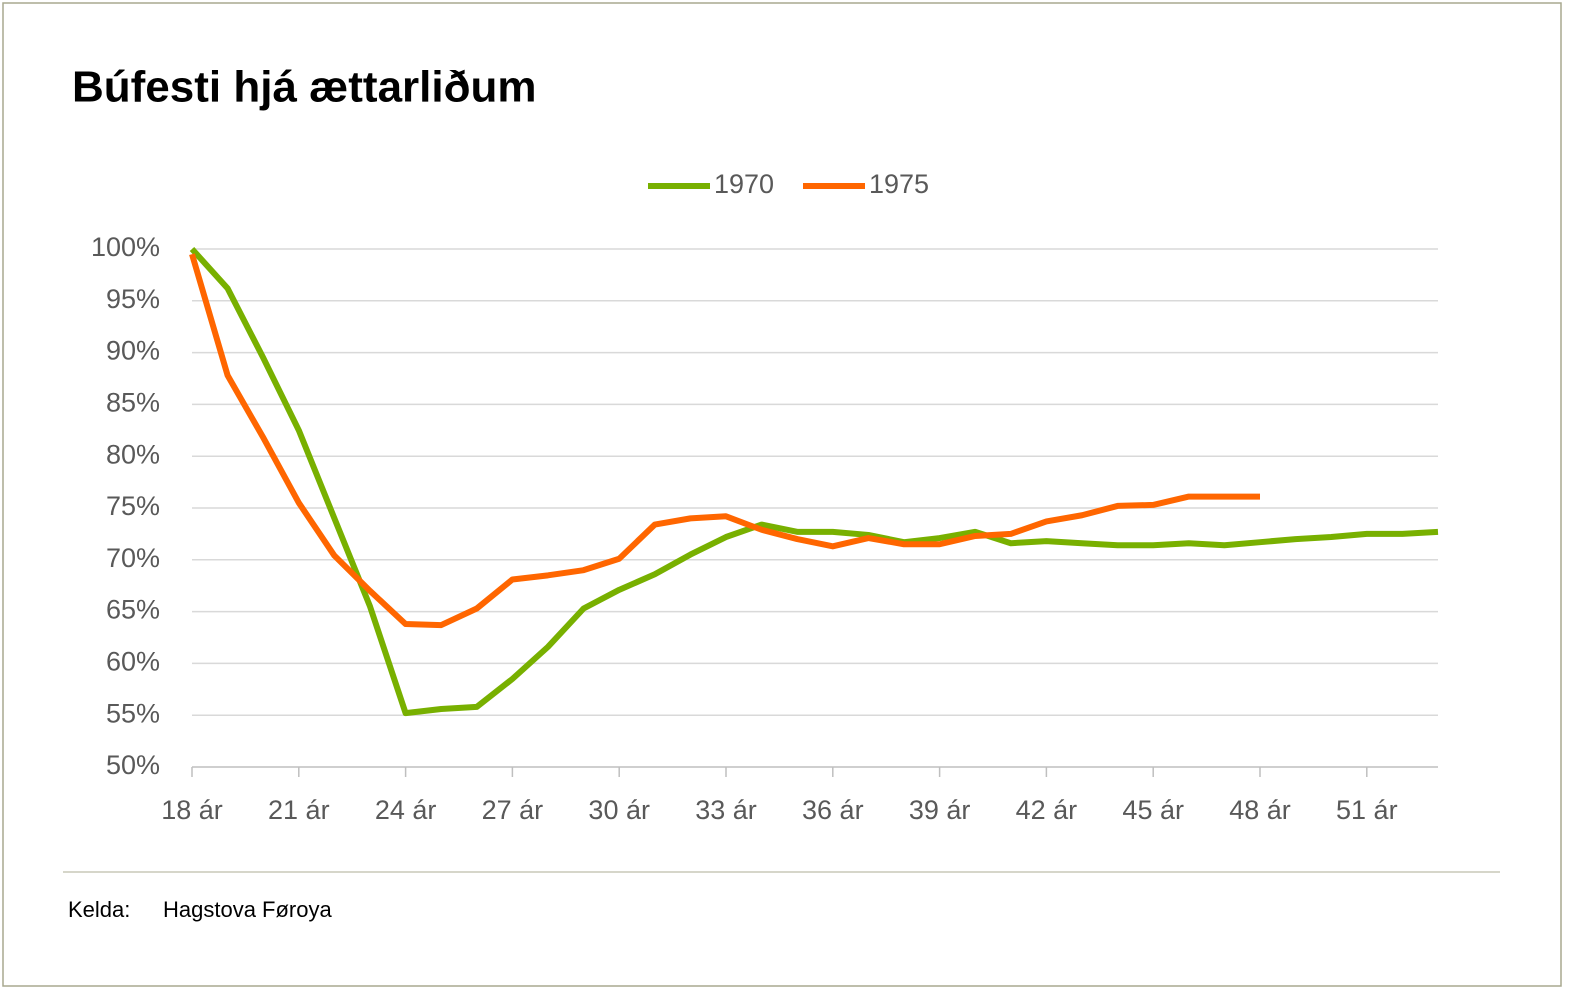 This screenshot has height=1007, width=1585. Describe the element at coordinates (513, 810) in the screenshot. I see `x-tick-label: 27 ár` at that location.